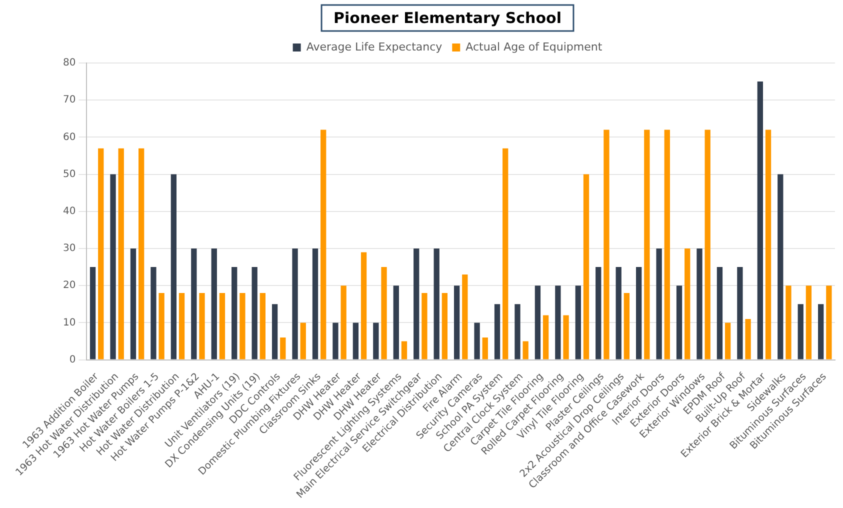 This screenshot has width=843, height=508. I want to click on y-tick-label: 60, so click(69, 137).